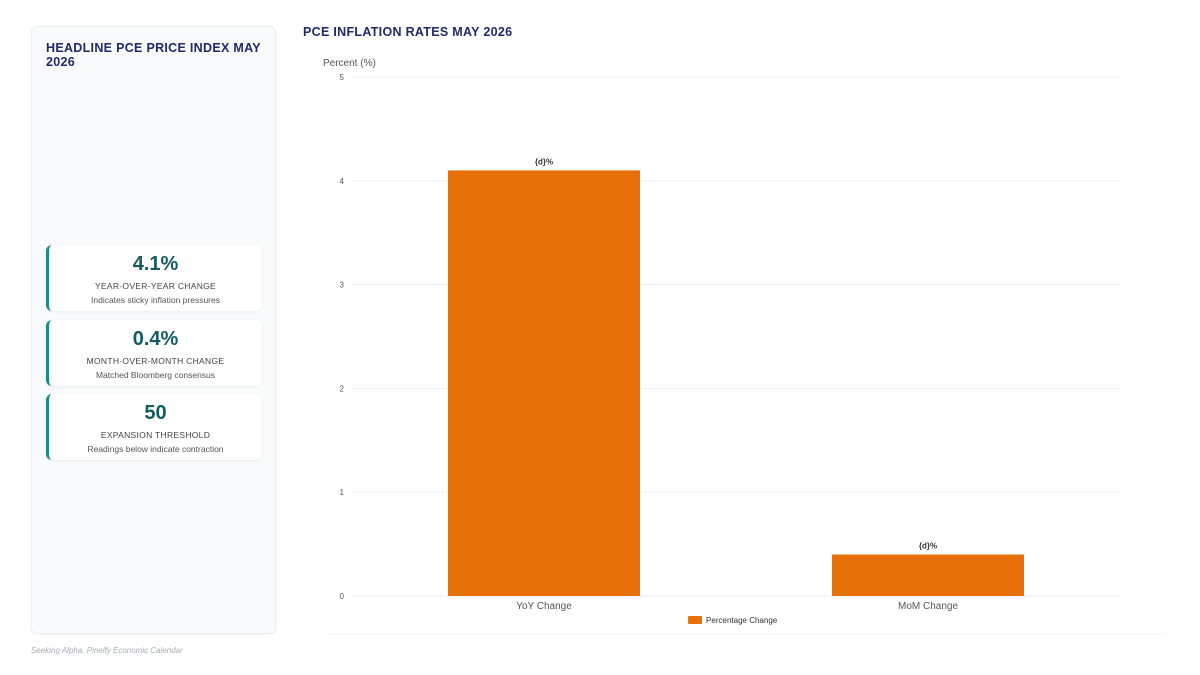 Image resolution: width=1200 pixels, height=675 pixels. Describe the element at coordinates (155, 435) in the screenshot. I see `stat-label: EXPANSION THRESHOLD` at that location.